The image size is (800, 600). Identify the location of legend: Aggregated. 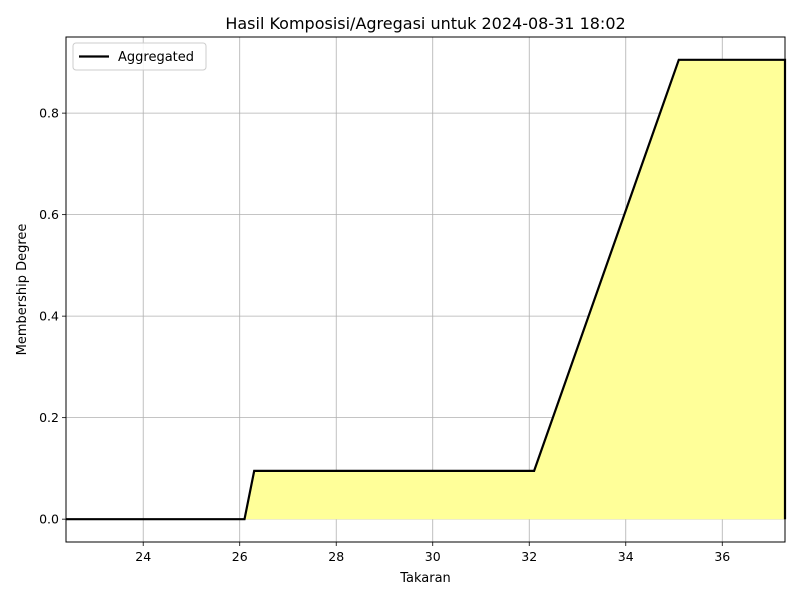
(139, 56).